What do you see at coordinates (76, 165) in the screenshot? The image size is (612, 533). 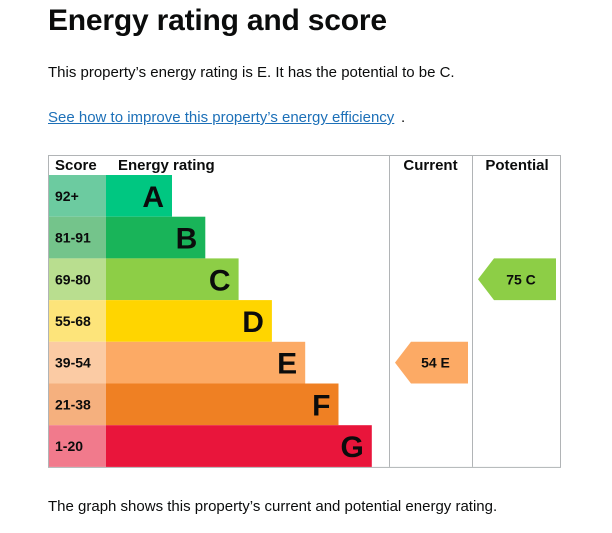 I see `header-score: Score` at bounding box center [76, 165].